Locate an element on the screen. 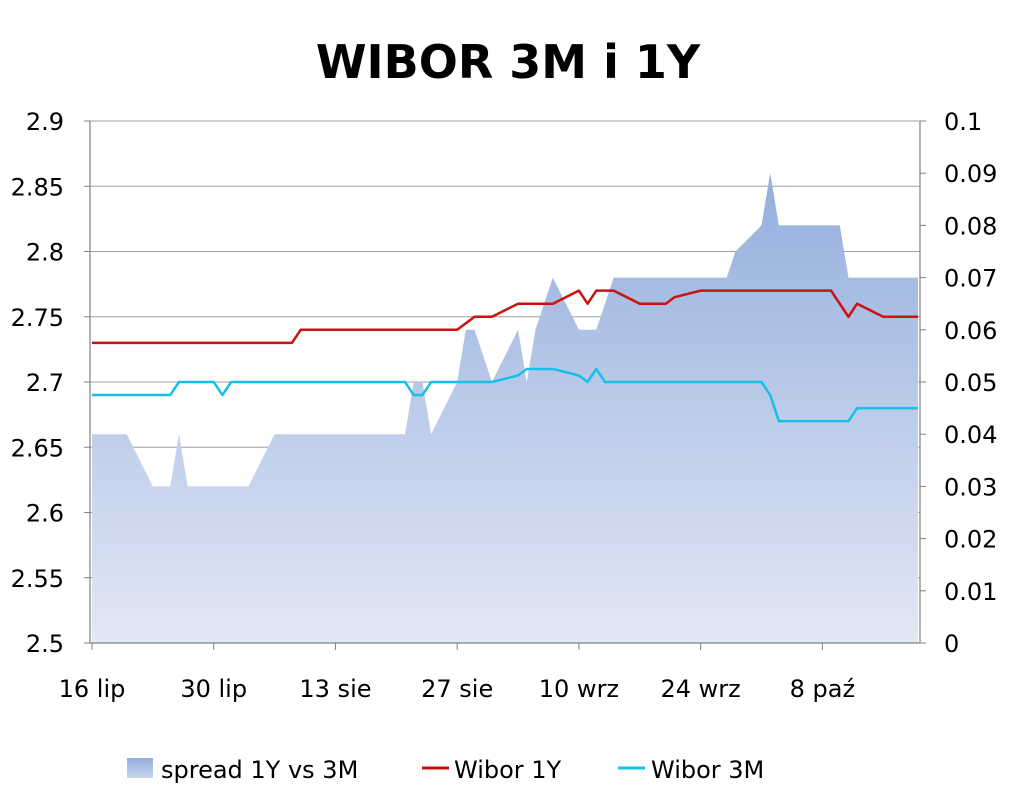  right-tick-label: 0 is located at coordinates (951, 644).